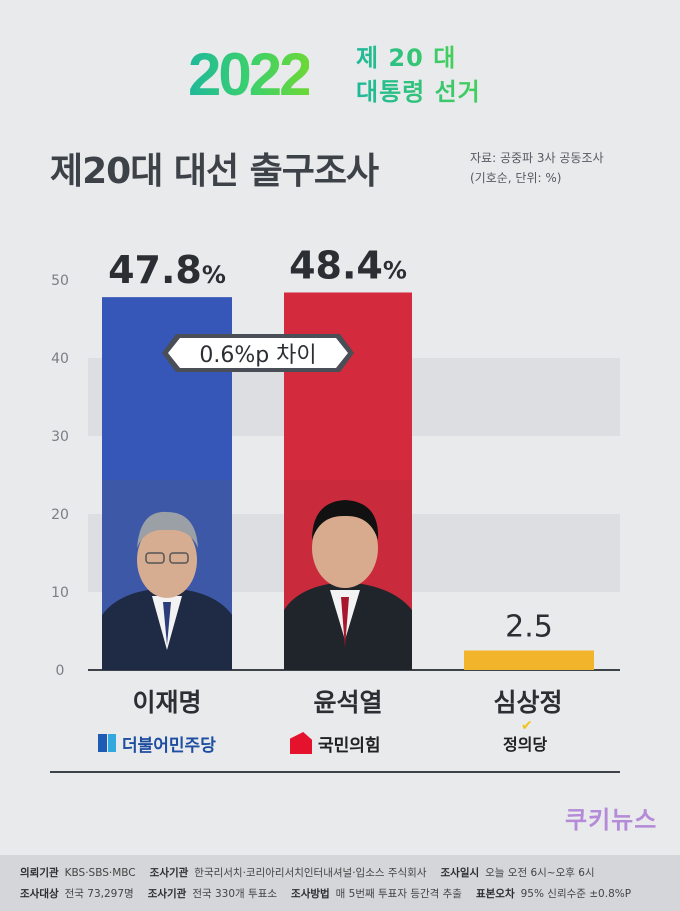  I want to click on party-logo-justice: ✔ 정의당, so click(525, 738).